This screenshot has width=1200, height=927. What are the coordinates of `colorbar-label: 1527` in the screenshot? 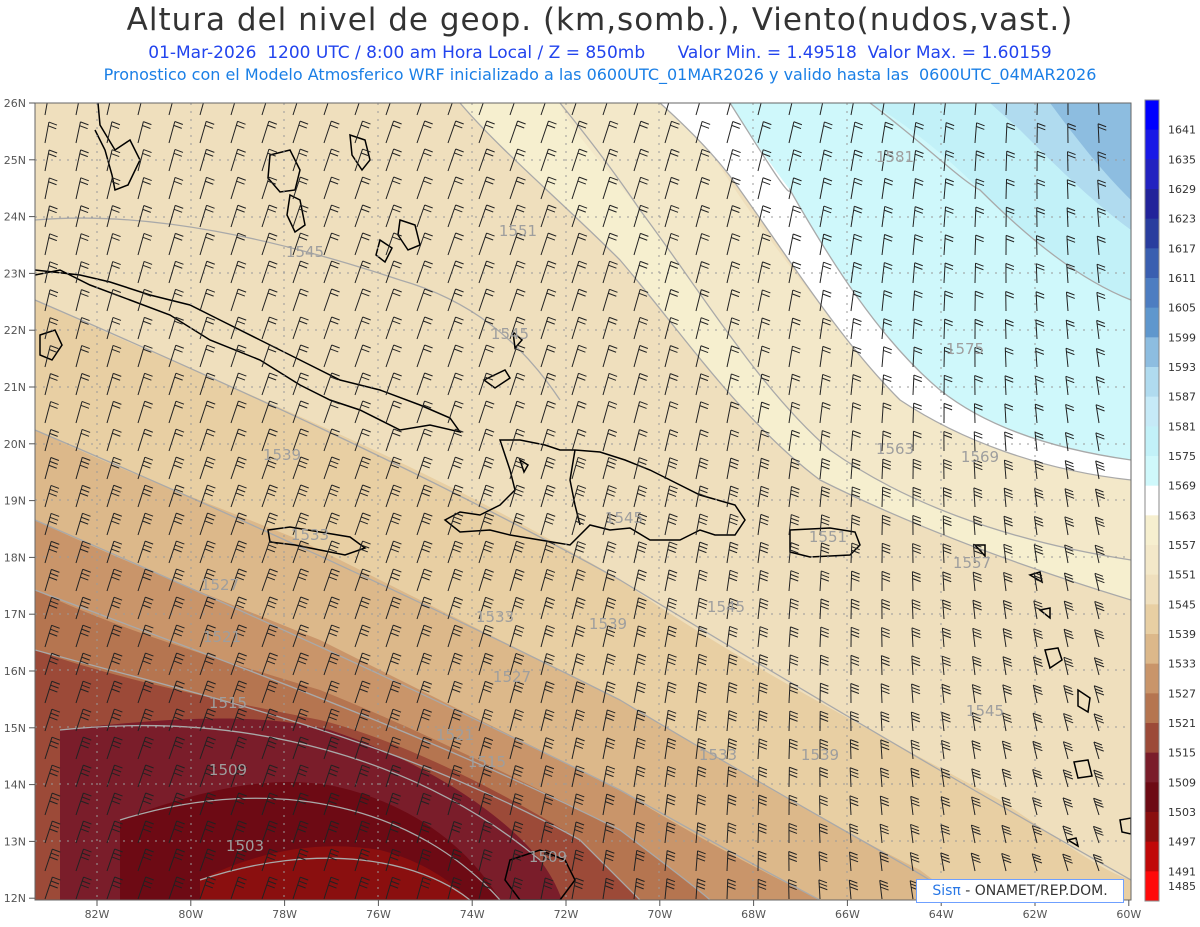 It's located at (1182, 693).